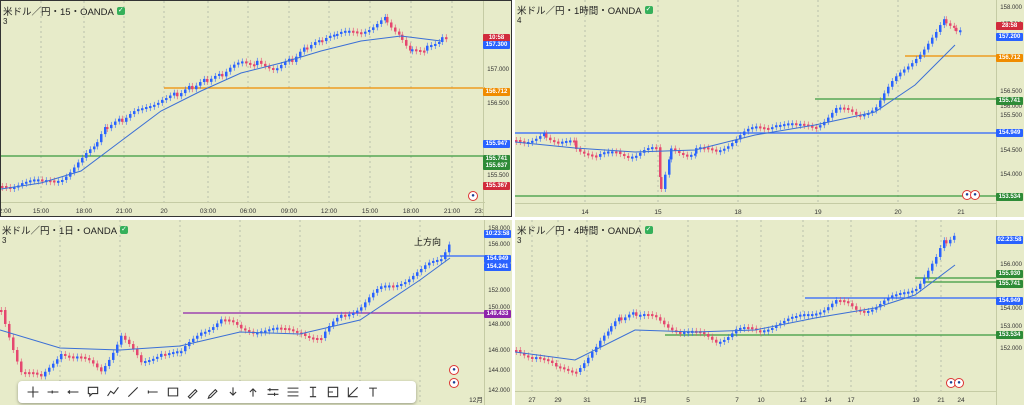 This screenshot has height=405, width=1024. What do you see at coordinates (273, 392) in the screenshot?
I see `parallel-channel-tool` at bounding box center [273, 392].